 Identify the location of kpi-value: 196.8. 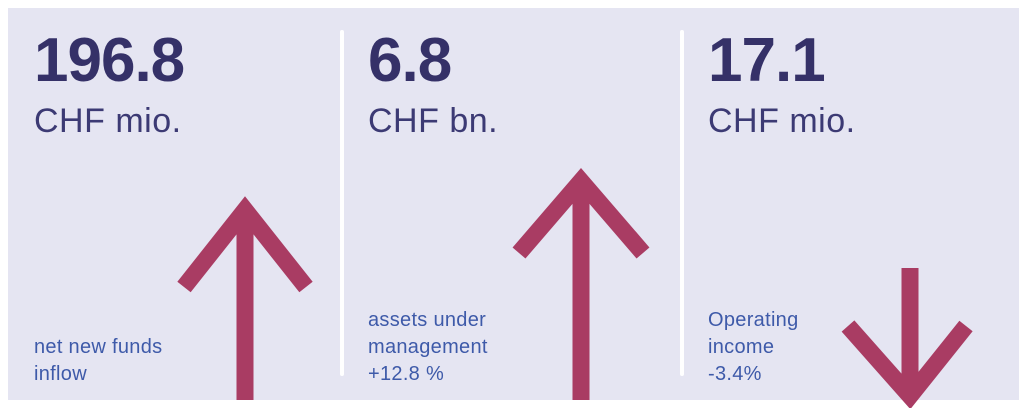
(109, 60).